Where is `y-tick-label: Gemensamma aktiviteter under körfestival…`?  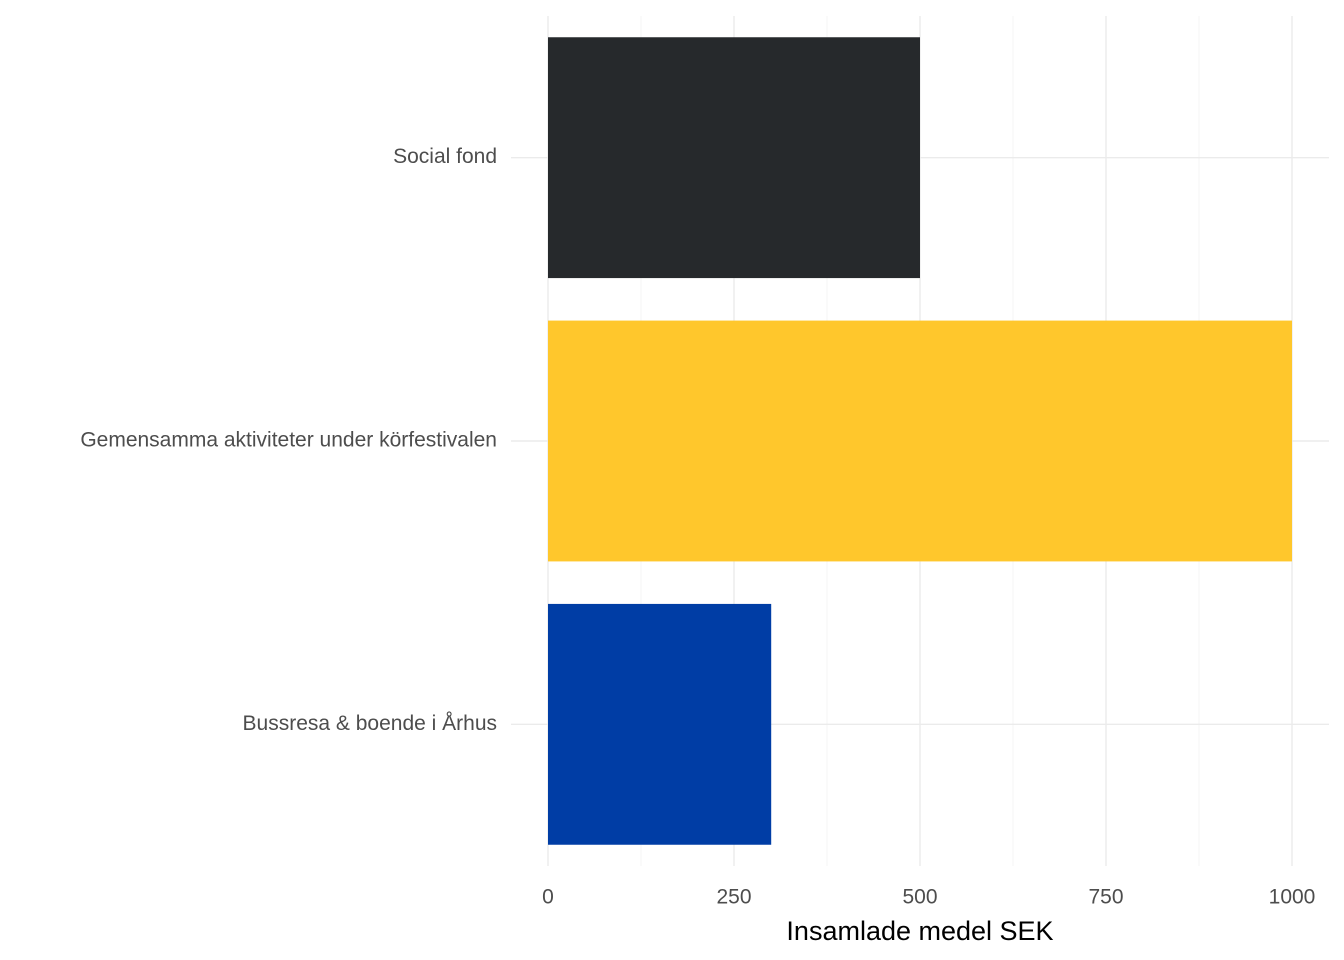 y-tick-label: Gemensamma aktiviteter under körfestival… is located at coordinates (288, 440).